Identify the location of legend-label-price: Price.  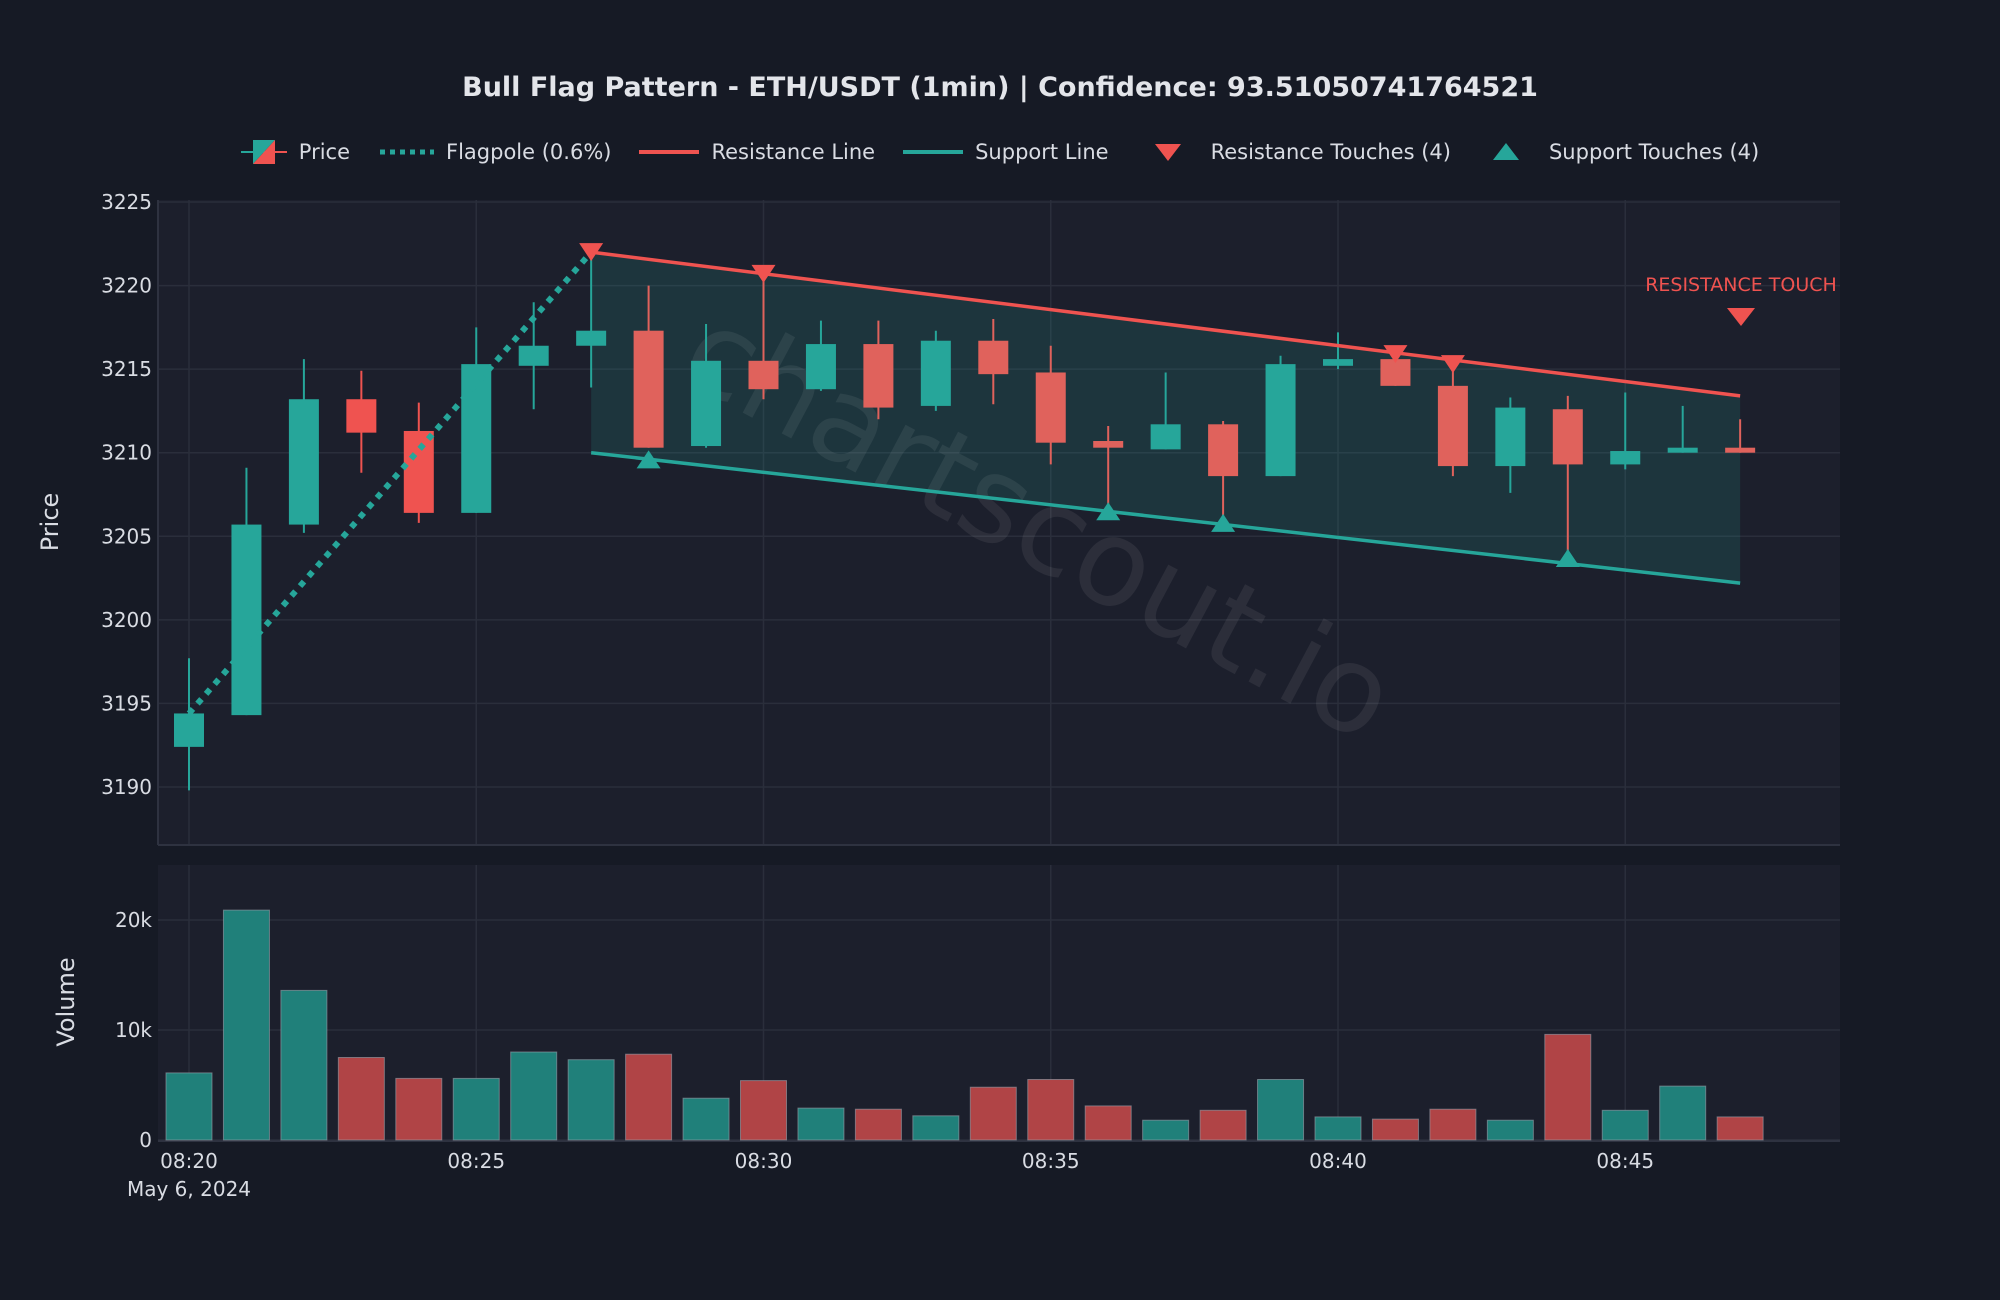
(324, 152).